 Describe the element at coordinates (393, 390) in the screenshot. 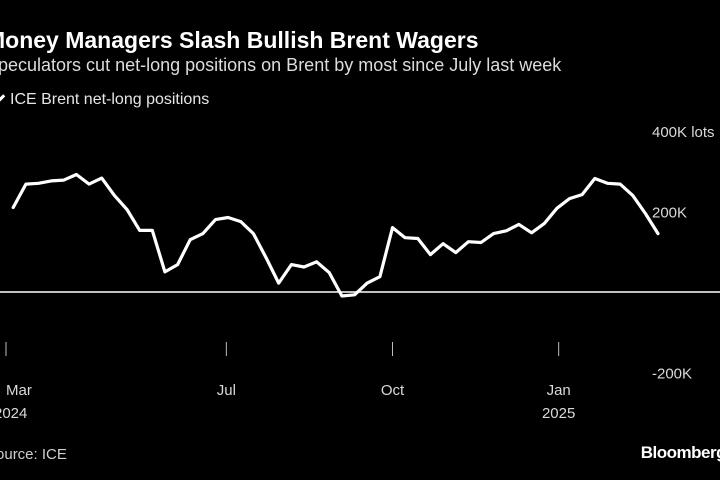

I see `x-tick-label: Oct` at that location.